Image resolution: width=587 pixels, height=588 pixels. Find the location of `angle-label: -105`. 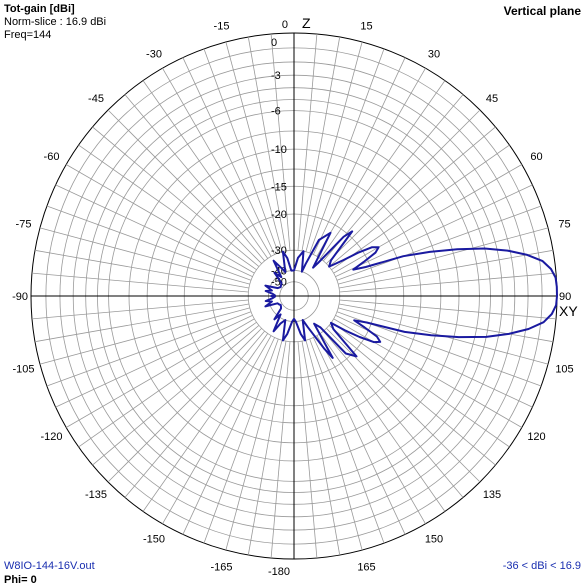

angle-label: -105 is located at coordinates (23, 370).